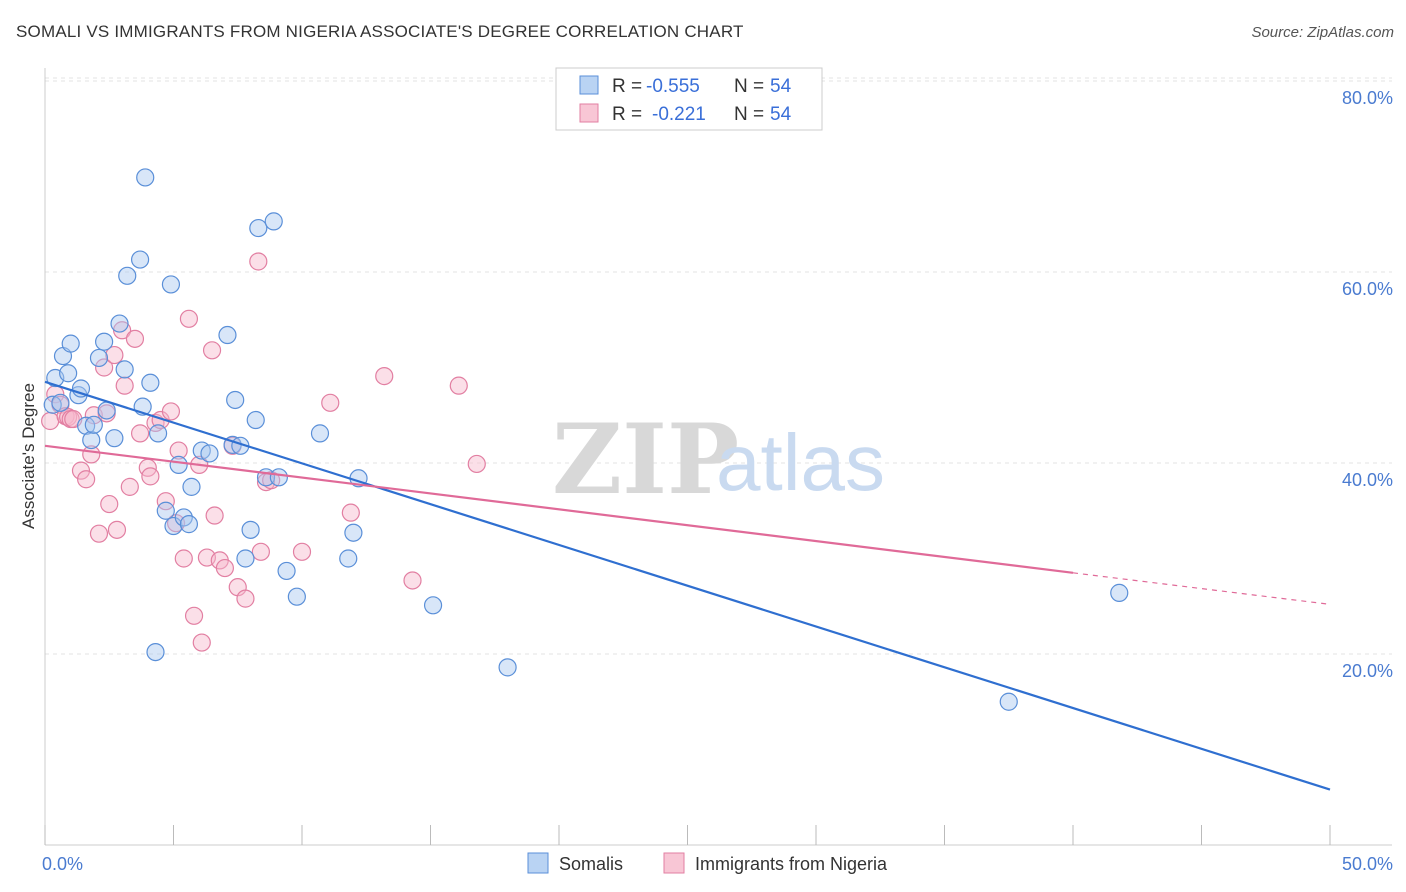 Image resolution: width=1406 pixels, height=892 pixels. Describe the element at coordinates (781, 114) in the screenshot. I see `legend-n-value-2: 54` at that location.